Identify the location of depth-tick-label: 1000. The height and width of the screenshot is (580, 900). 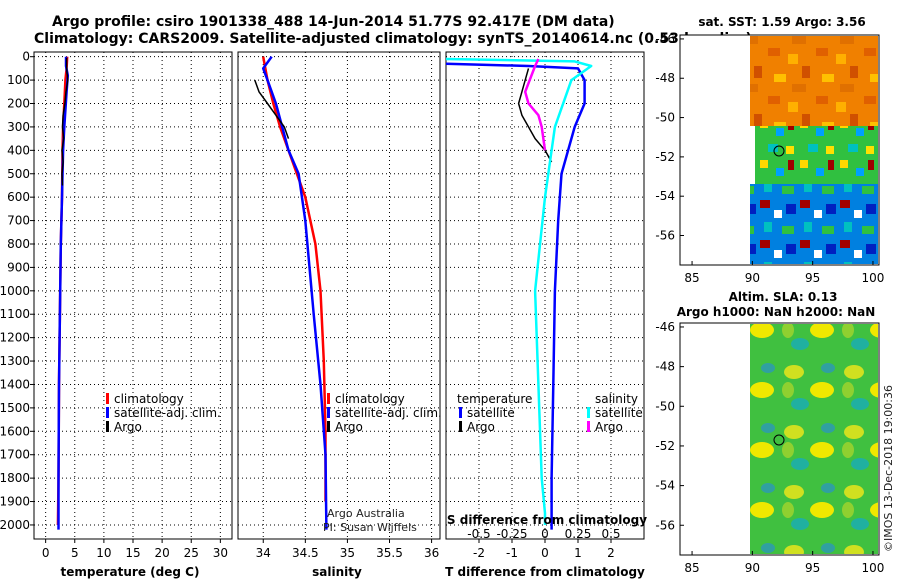
(15, 291).